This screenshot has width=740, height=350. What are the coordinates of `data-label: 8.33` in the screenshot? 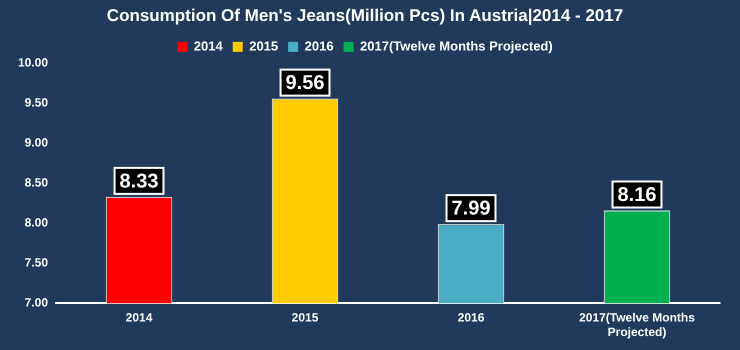 It's located at (139, 181).